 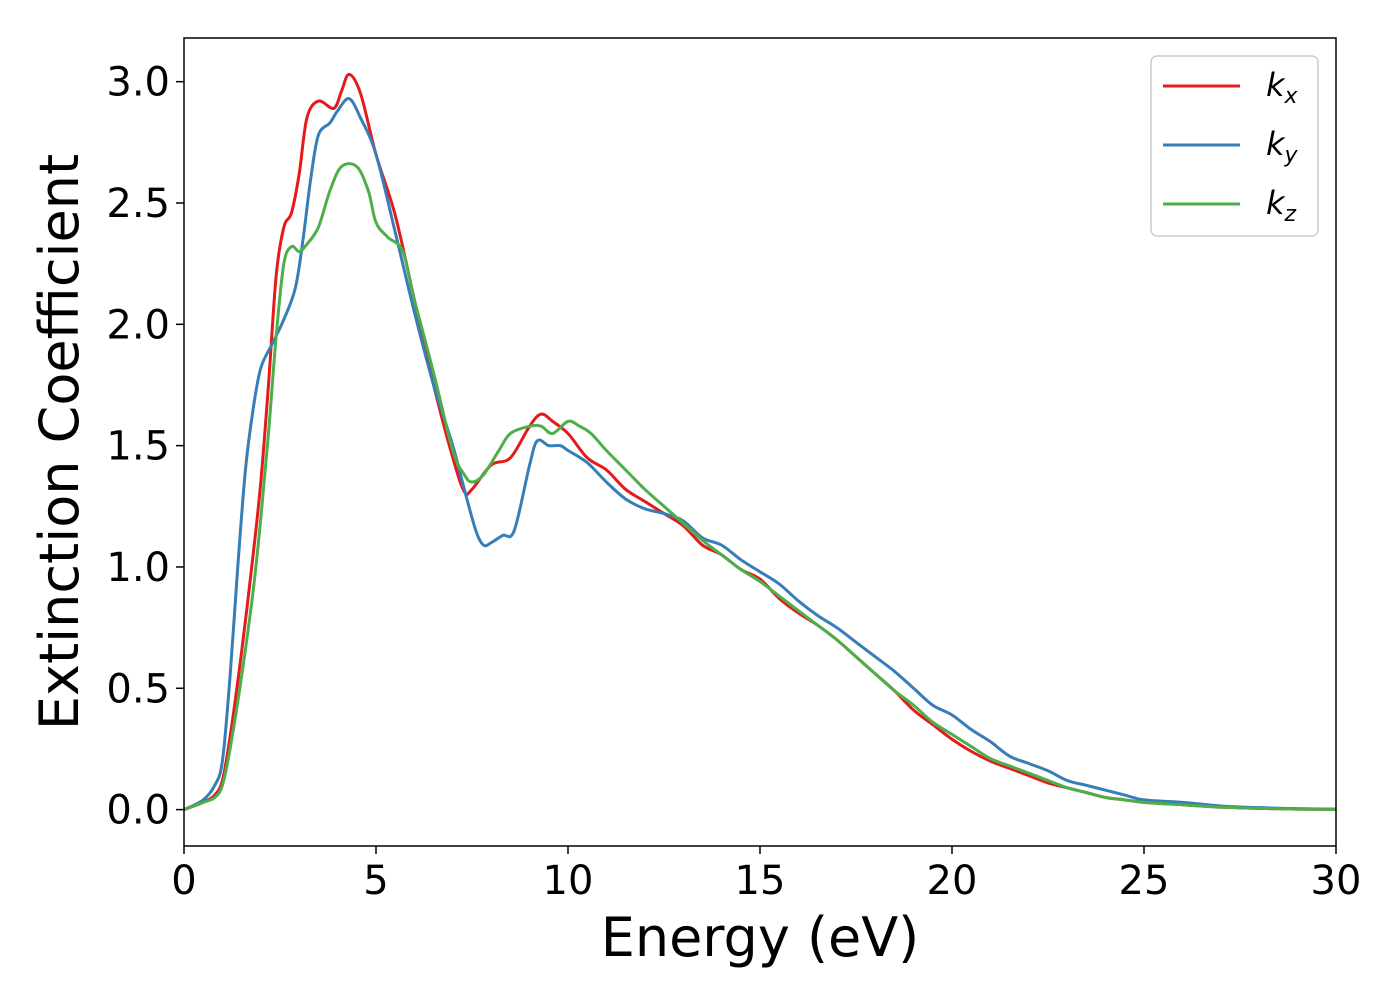 What do you see at coordinates (1282, 146) in the screenshot?
I see `legend-label-y: ky` at bounding box center [1282, 146].